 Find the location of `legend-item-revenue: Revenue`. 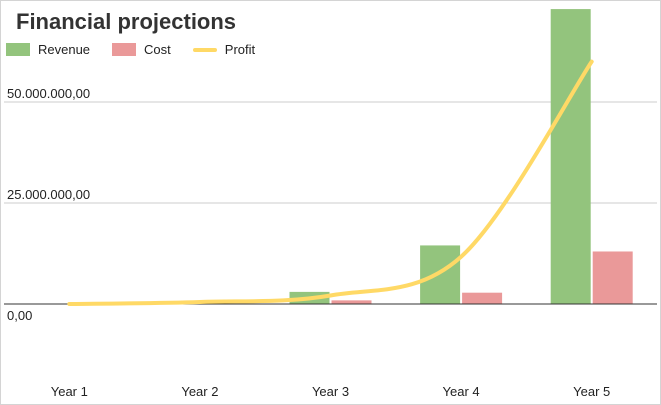

legend-item-revenue: Revenue is located at coordinates (48, 49).